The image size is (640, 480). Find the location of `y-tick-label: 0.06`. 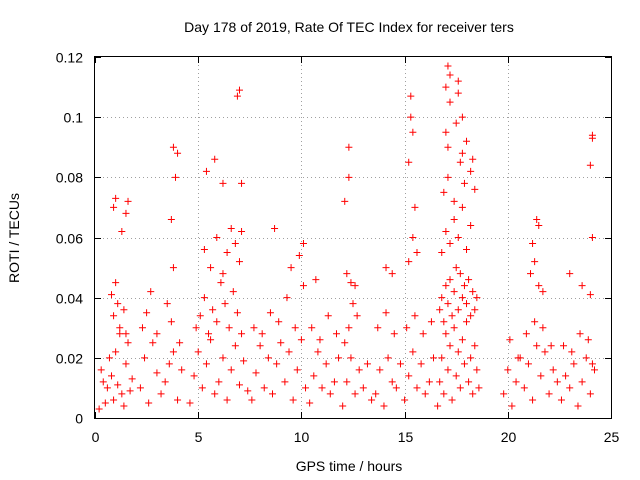

y-tick-label: 0.06 is located at coordinates (69, 239).